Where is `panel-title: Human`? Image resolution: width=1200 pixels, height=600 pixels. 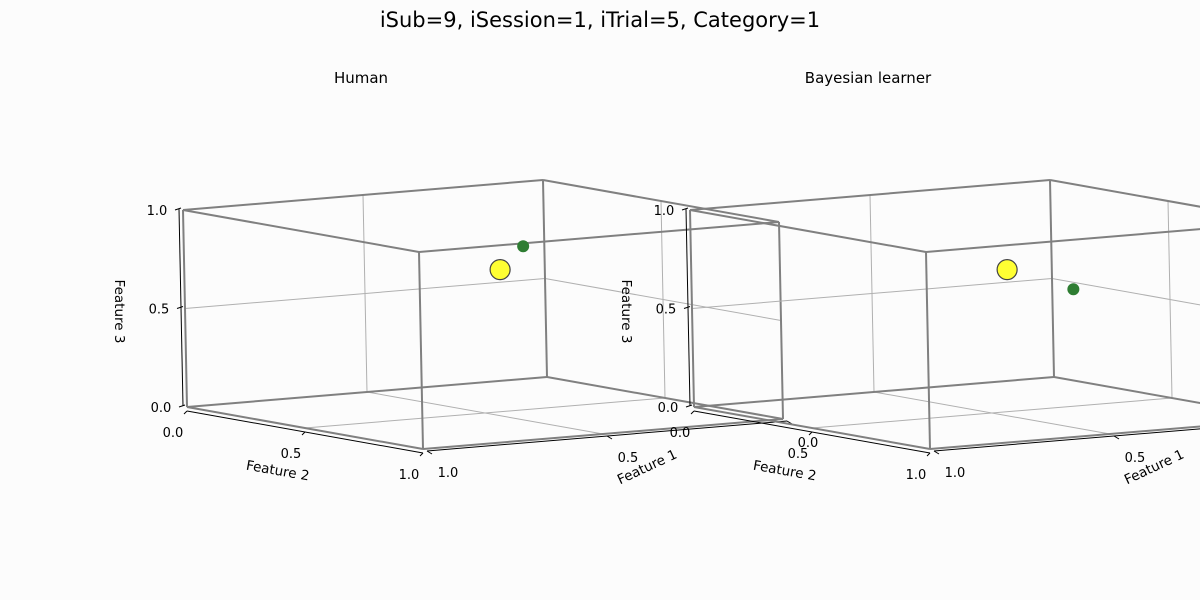
panel-title: Human is located at coordinates (361, 78).